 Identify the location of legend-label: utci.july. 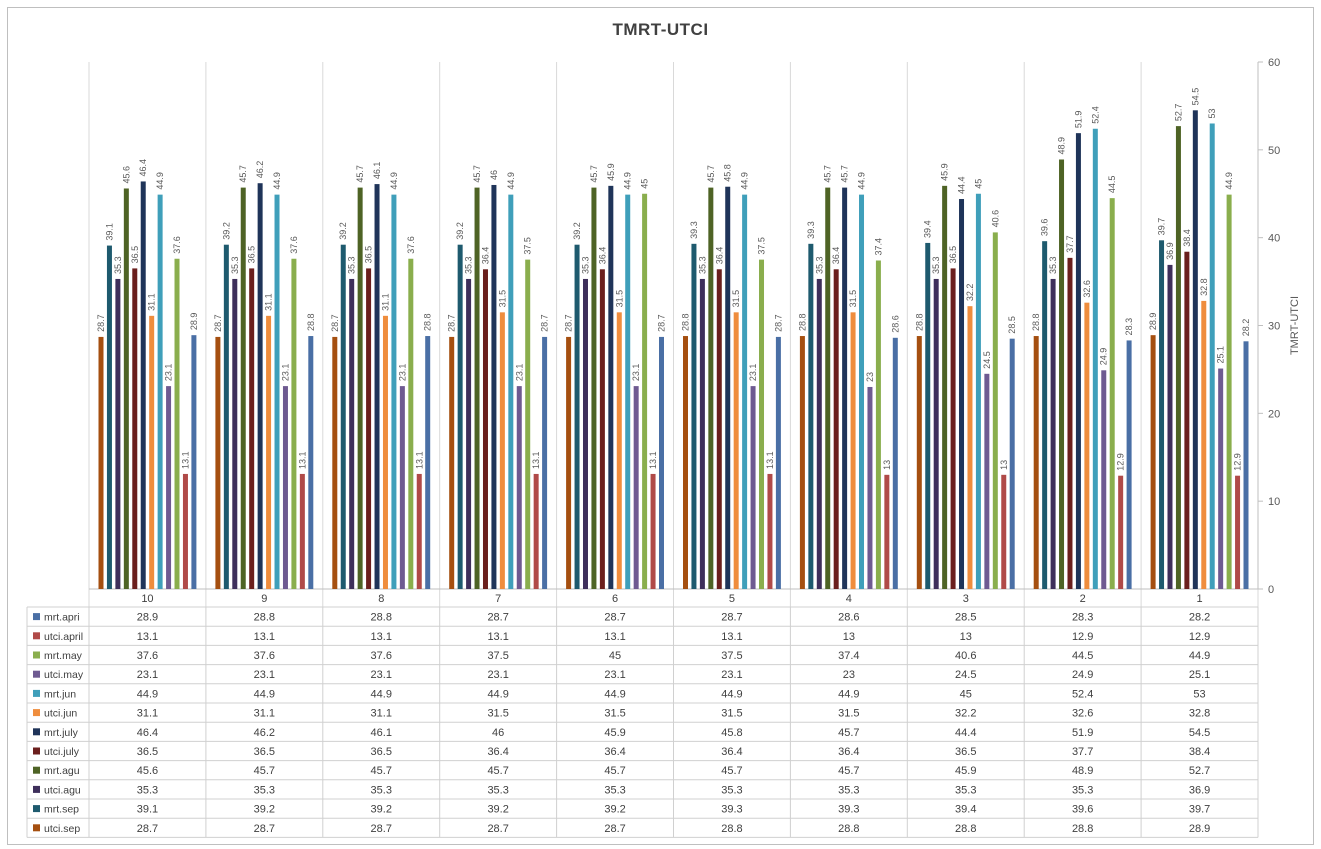
(62, 752).